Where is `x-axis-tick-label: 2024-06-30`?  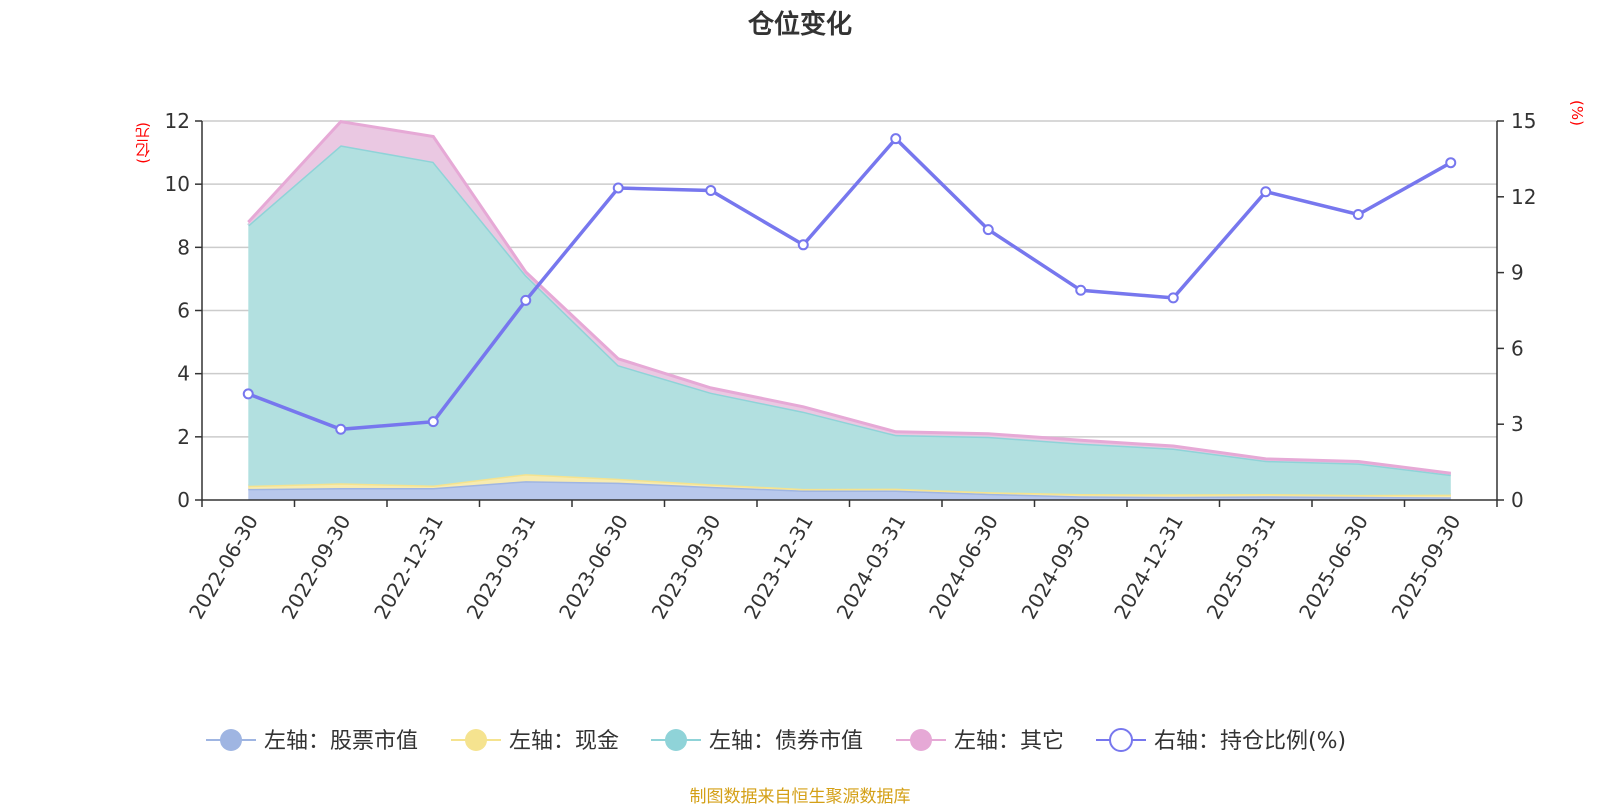
x-axis-tick-label: 2024-06-30 is located at coordinates (963, 567).